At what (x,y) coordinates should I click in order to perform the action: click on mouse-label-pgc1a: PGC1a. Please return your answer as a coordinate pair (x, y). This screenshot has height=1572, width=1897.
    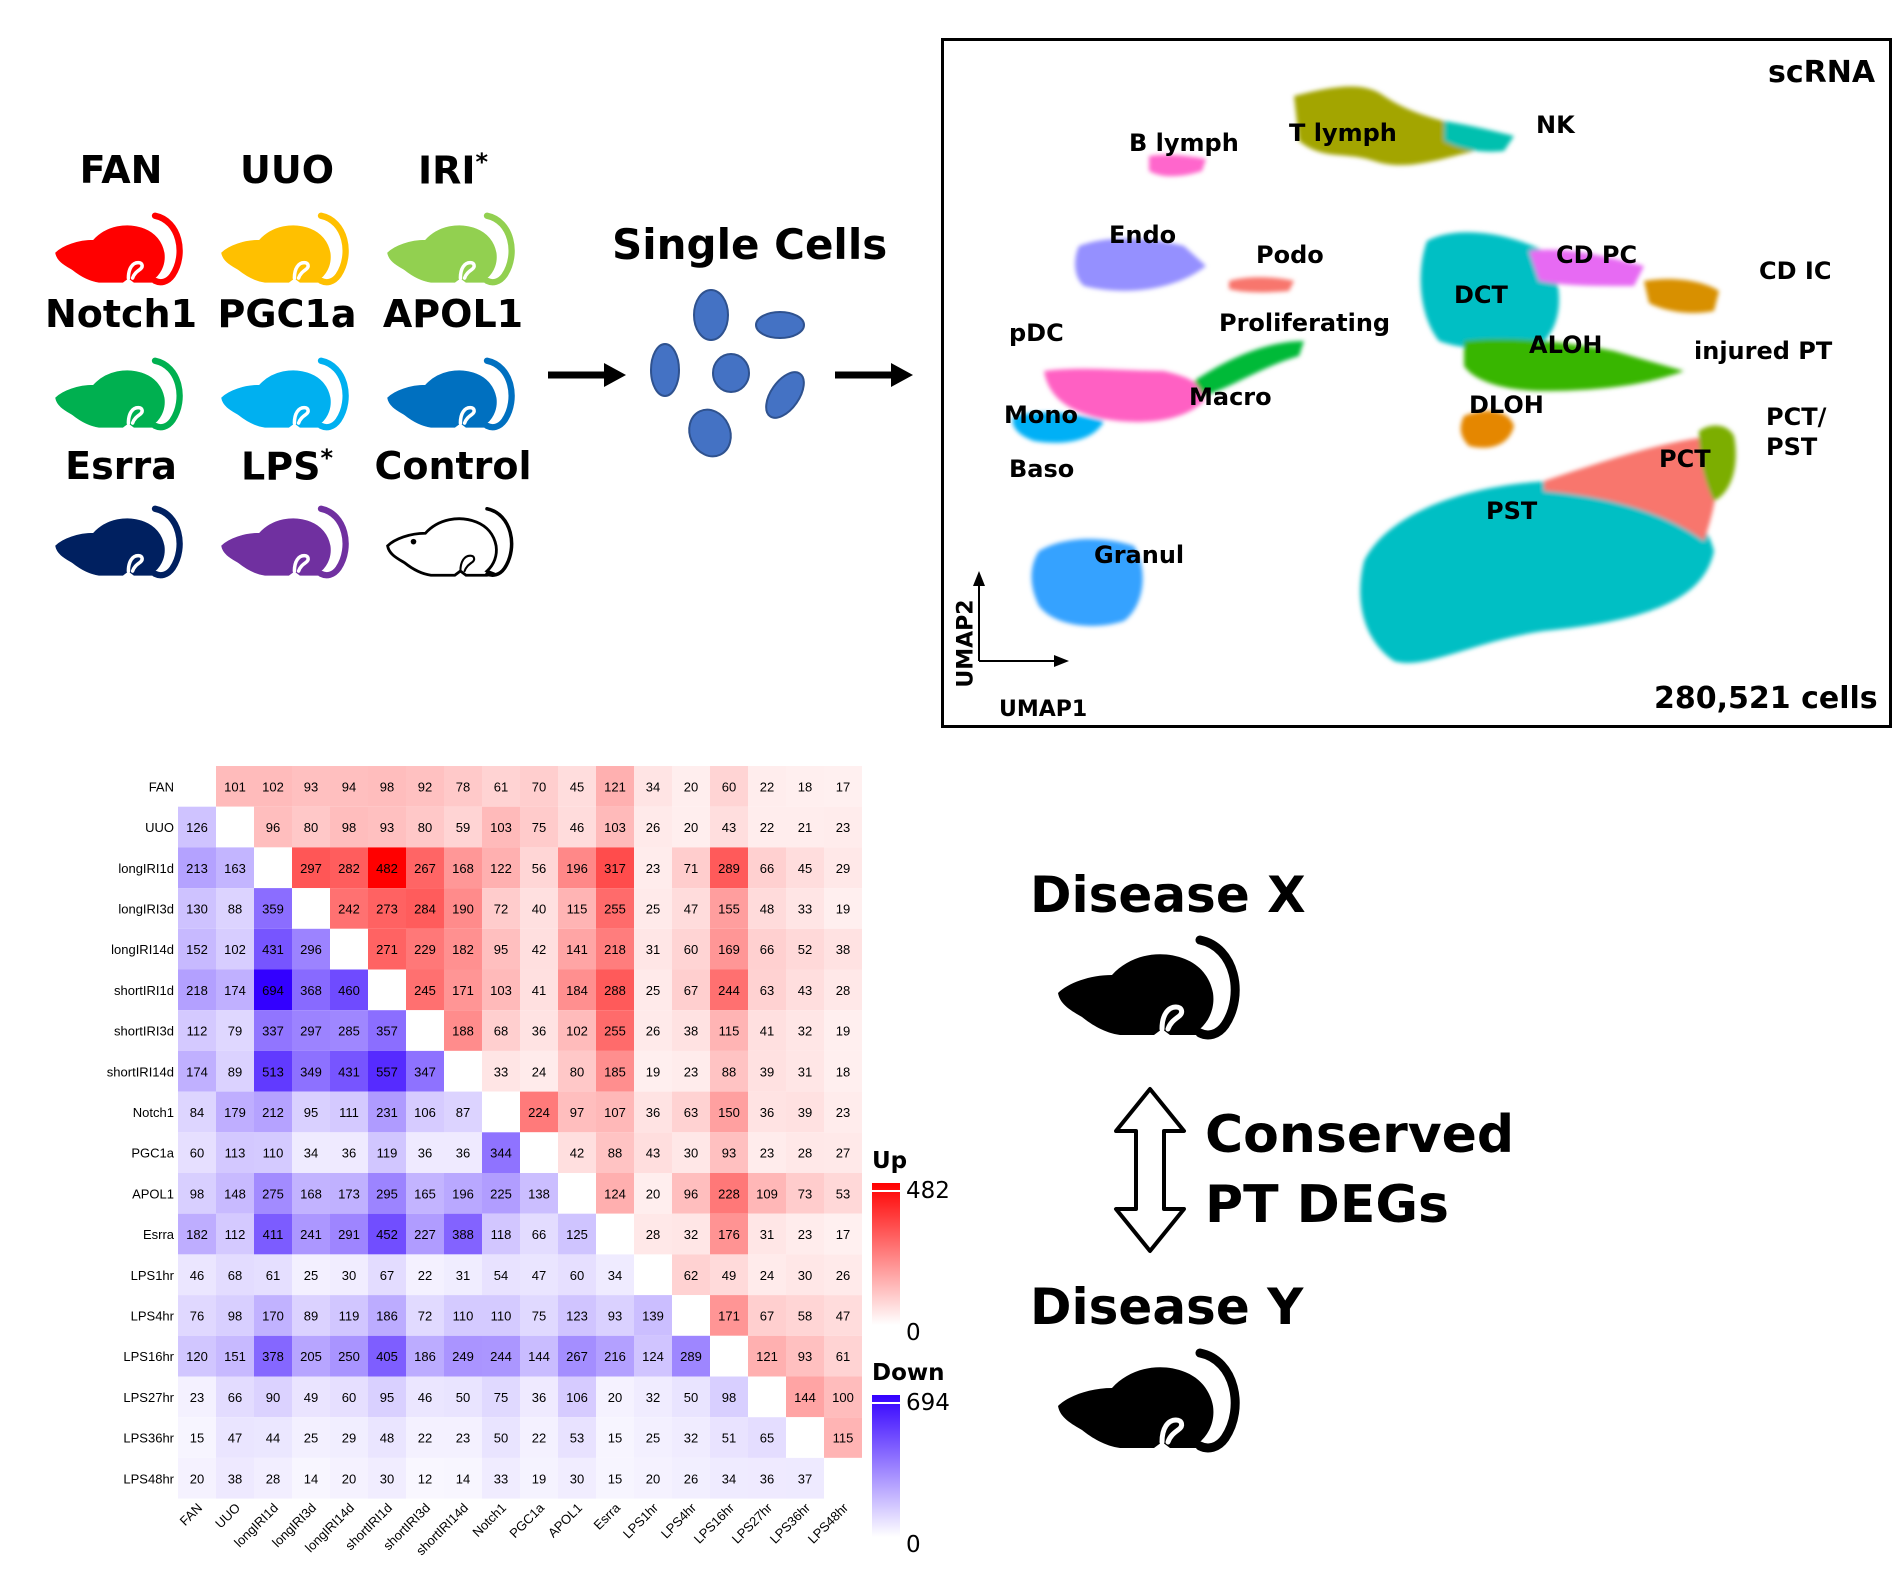
    Looking at the image, I should click on (287, 314).